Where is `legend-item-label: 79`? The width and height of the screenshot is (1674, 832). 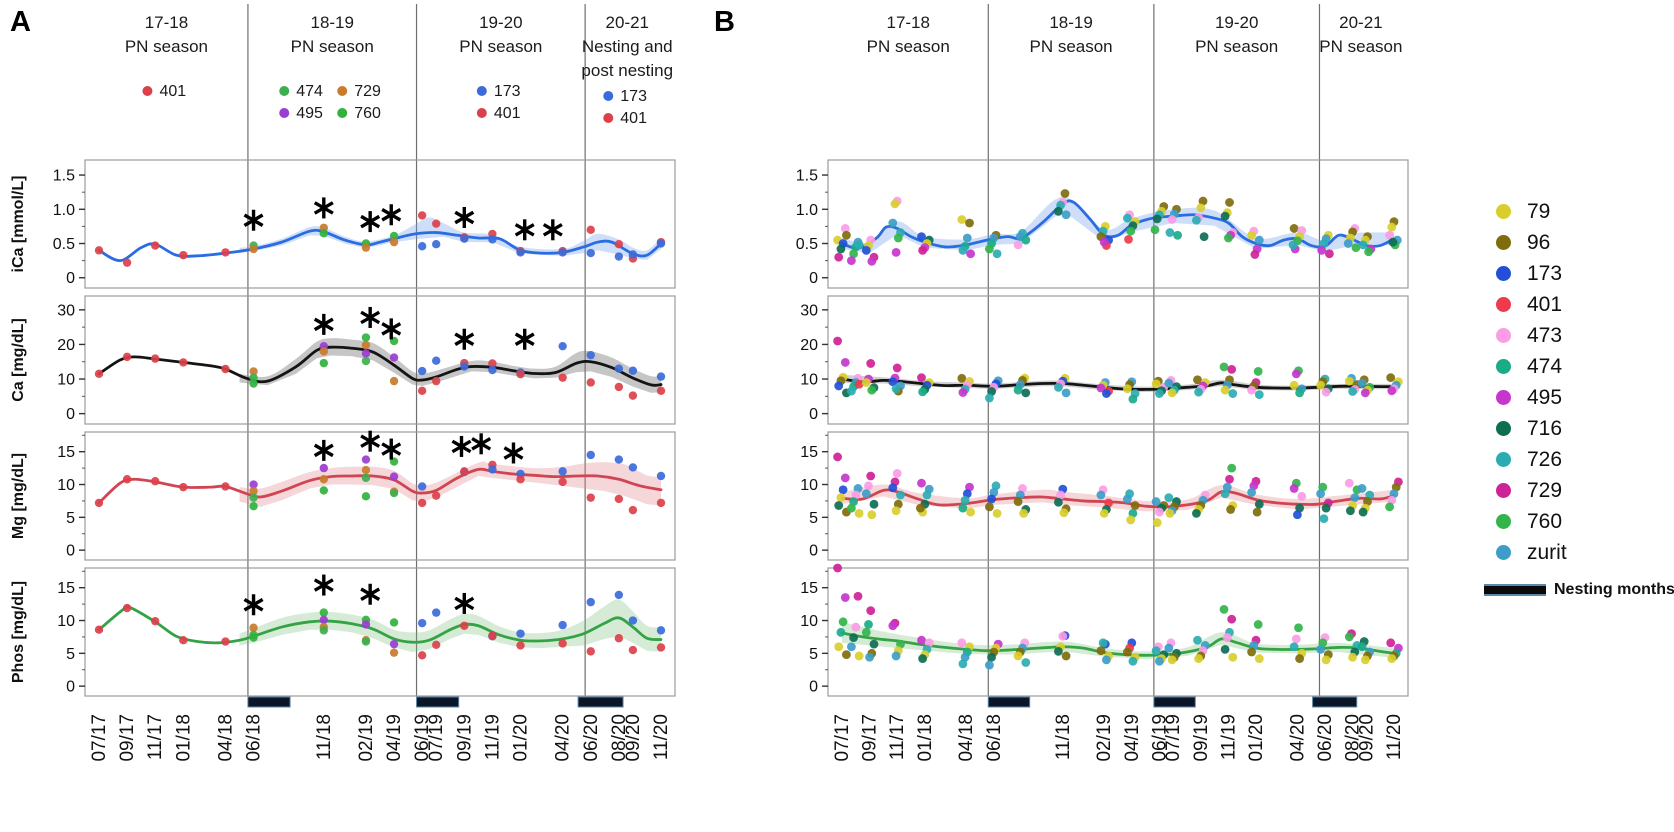
legend-item-label: 79 is located at coordinates (1539, 211).